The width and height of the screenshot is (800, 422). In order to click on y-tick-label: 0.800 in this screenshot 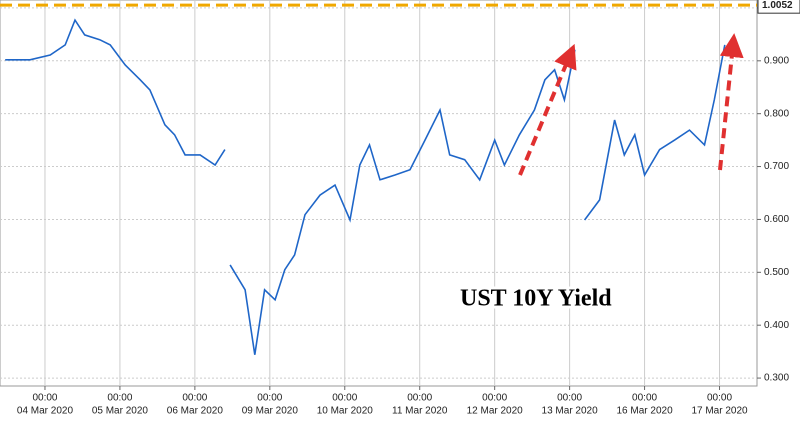, I will do `click(776, 113)`.